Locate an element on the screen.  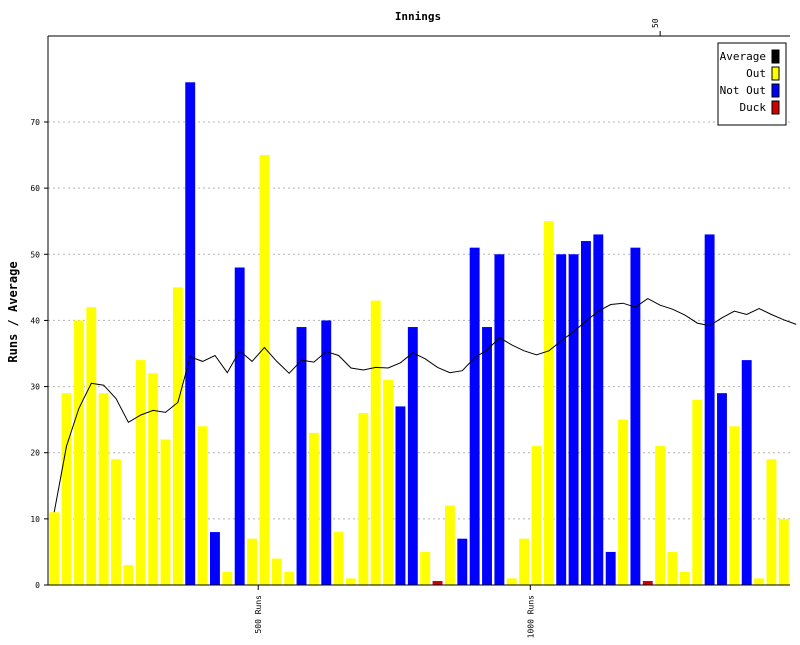
chart-title: Innings is located at coordinates (418, 16).